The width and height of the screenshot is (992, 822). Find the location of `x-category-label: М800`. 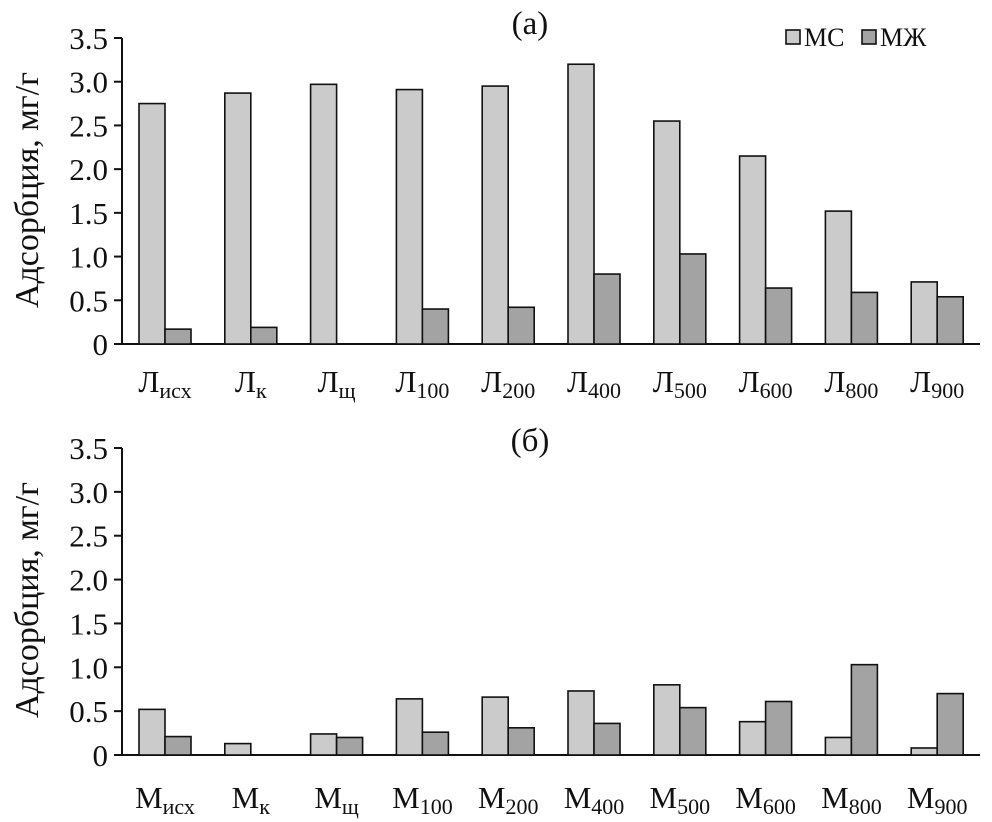

x-category-label: М800 is located at coordinates (851, 799).